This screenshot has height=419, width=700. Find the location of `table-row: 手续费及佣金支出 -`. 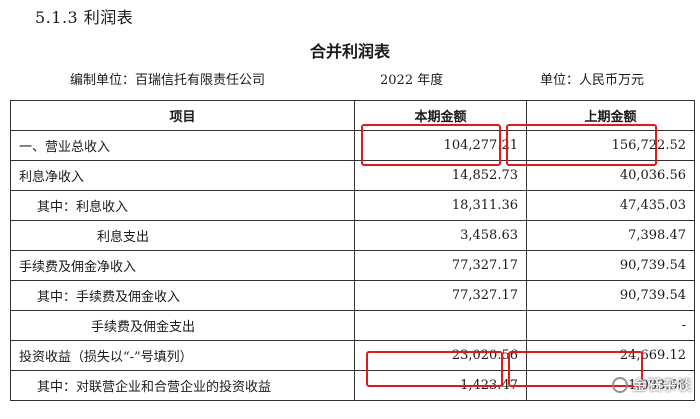

table-row: 手续费及佣金支出 - is located at coordinates (352, 325).